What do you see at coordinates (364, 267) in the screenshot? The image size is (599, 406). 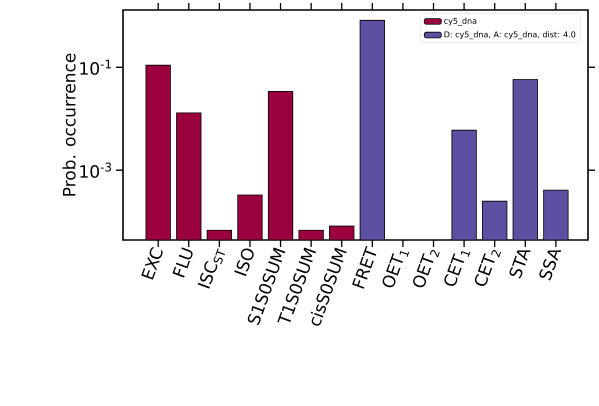 I see `x-tick-label: FRET` at bounding box center [364, 267].